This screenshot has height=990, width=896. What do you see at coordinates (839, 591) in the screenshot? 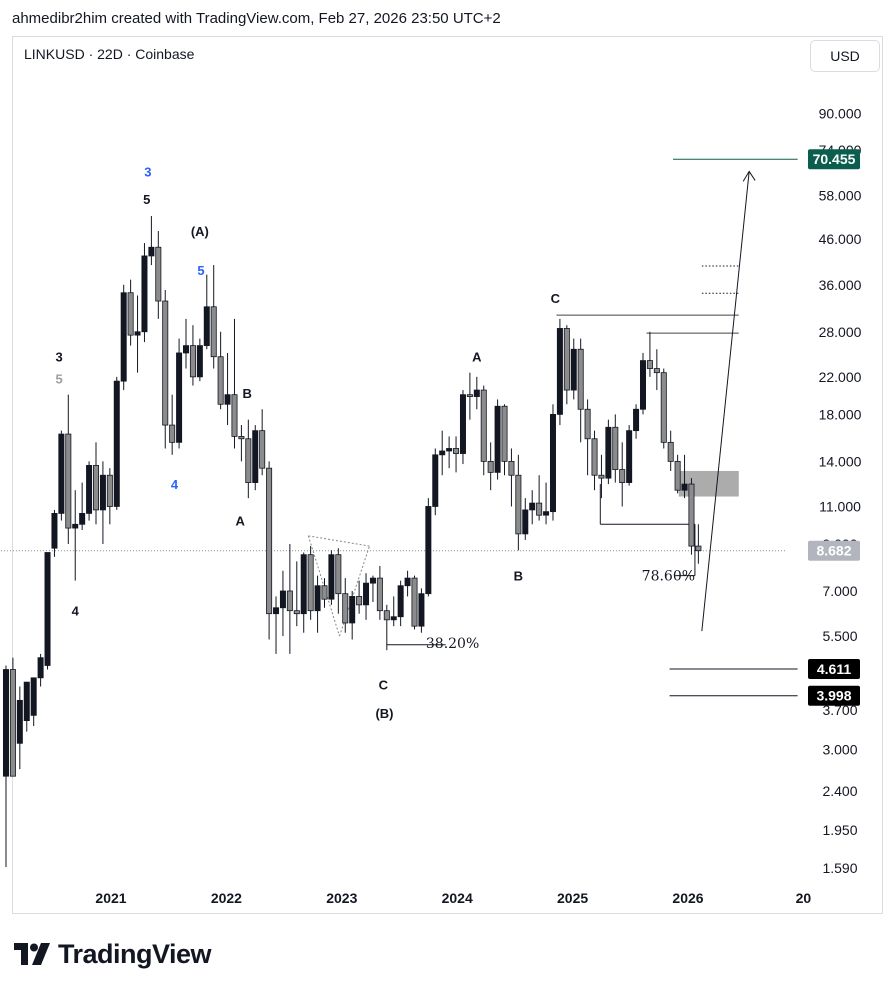
I see `y-tick-label: 7.000` at bounding box center [839, 591].